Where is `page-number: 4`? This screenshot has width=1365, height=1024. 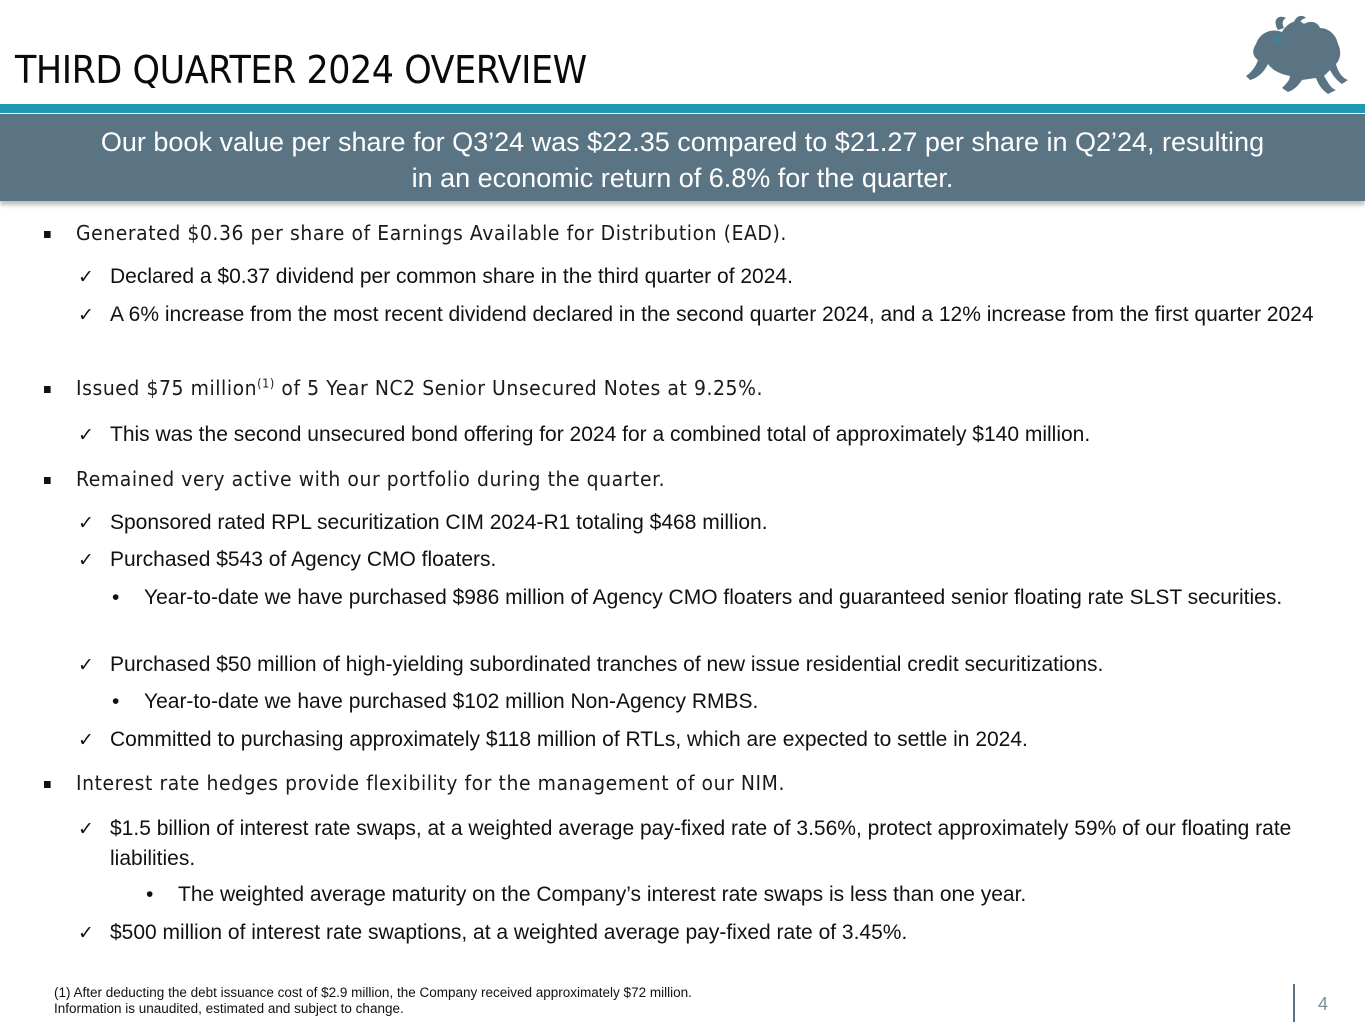 page-number: 4 is located at coordinates (1323, 1004).